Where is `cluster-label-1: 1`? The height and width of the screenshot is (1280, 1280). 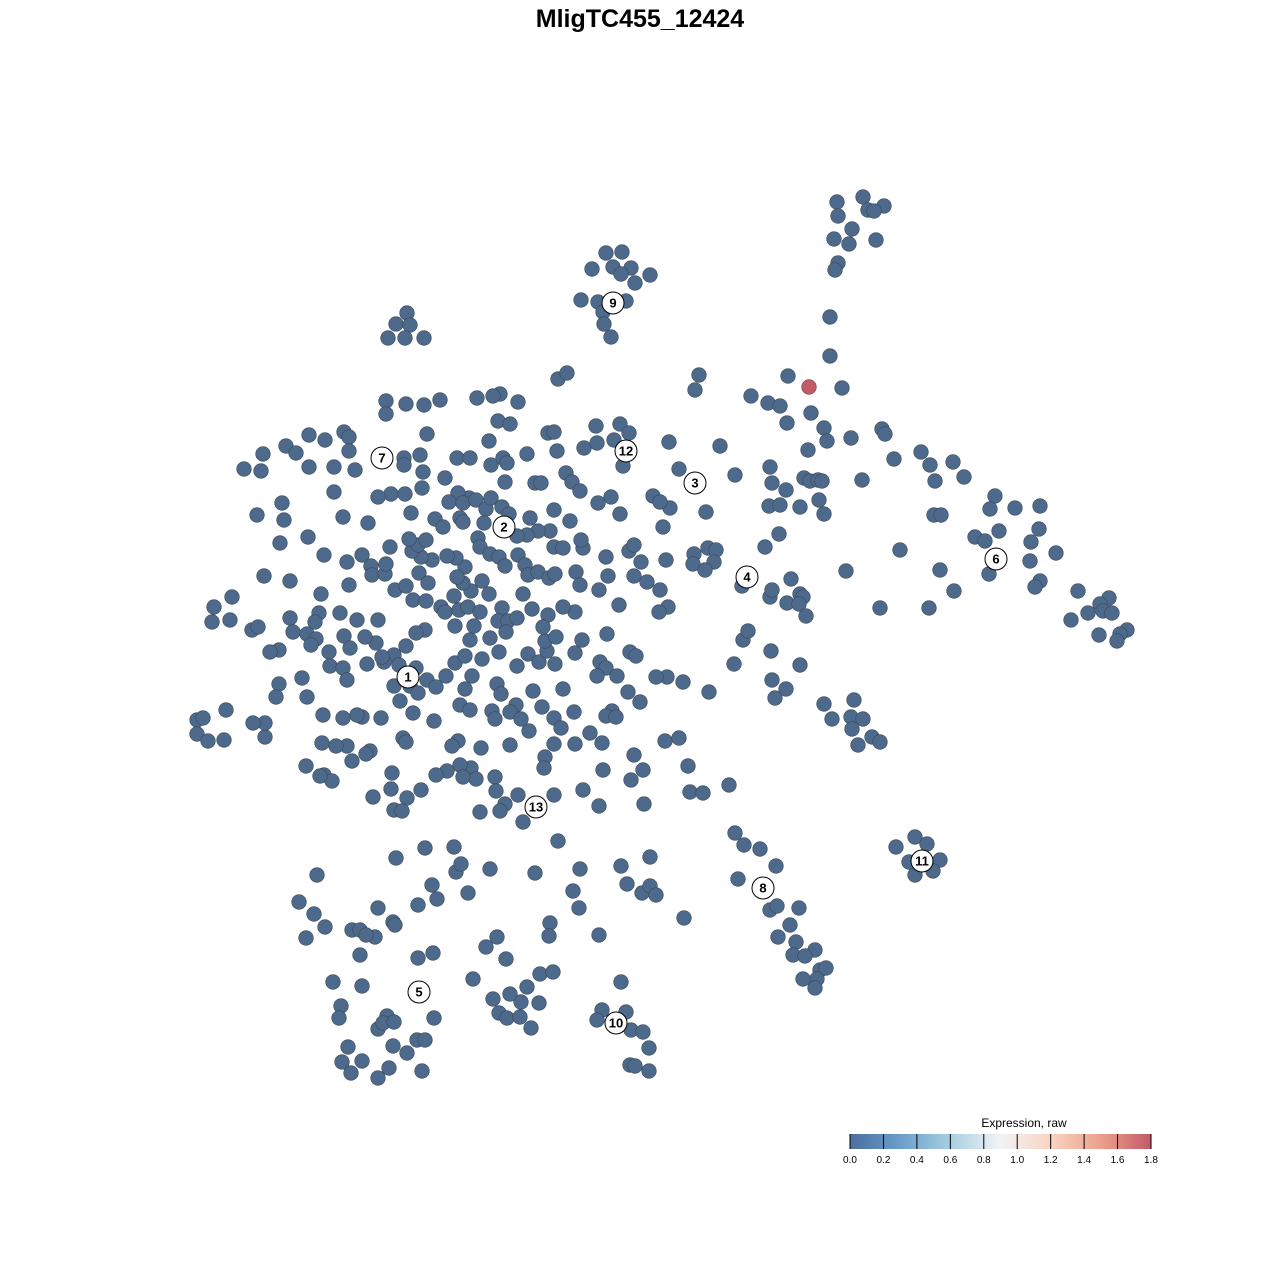
cluster-label-1: 1 is located at coordinates (408, 677).